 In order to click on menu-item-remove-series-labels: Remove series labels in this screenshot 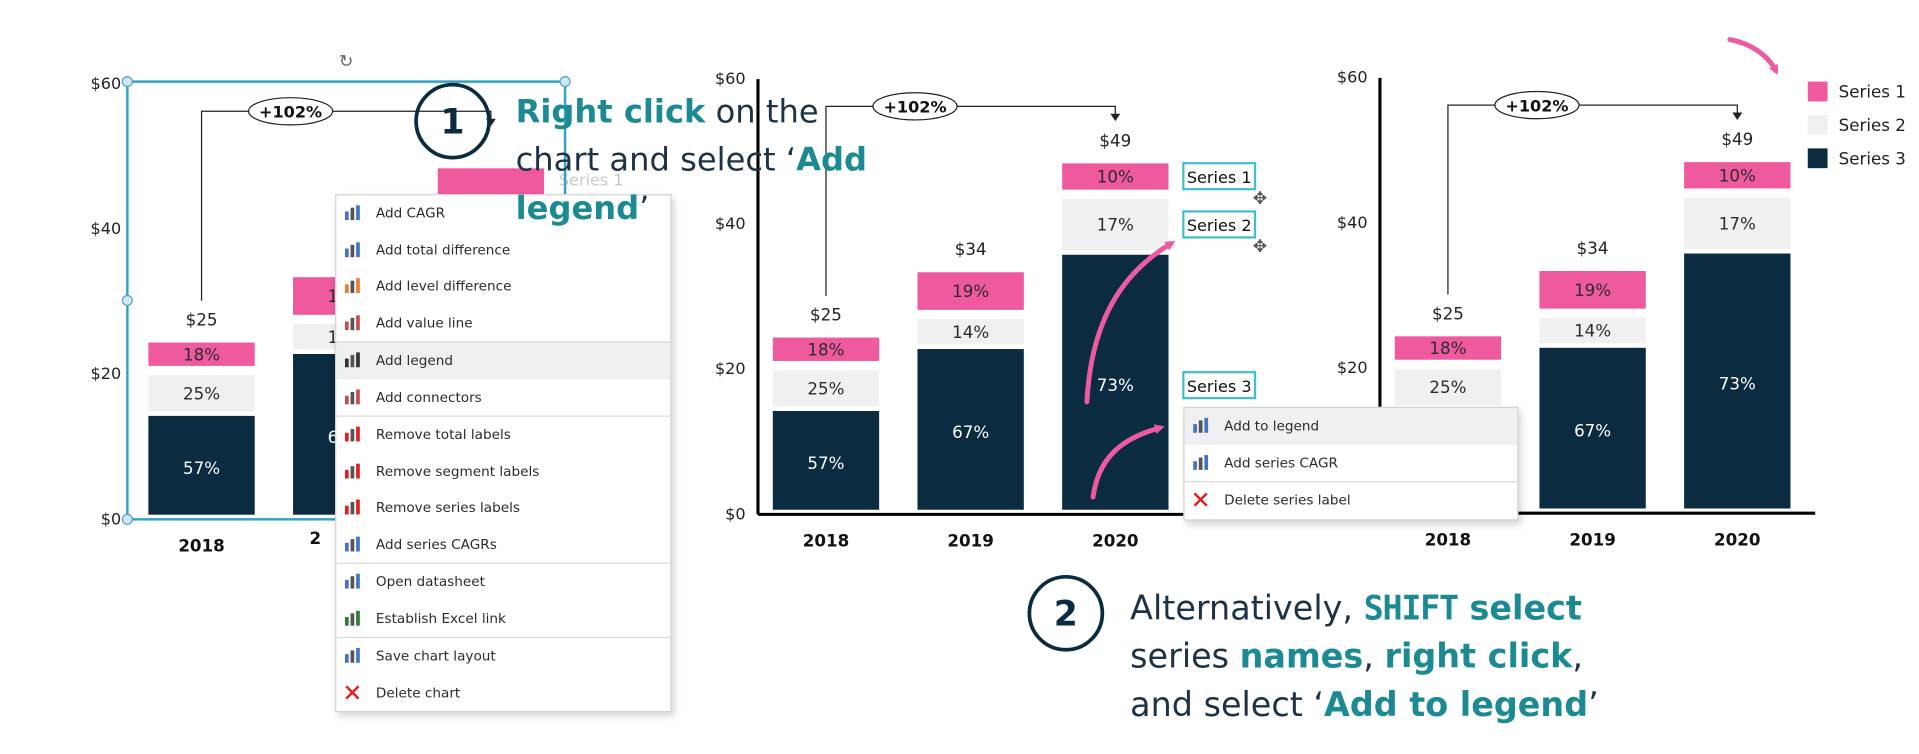, I will do `click(503, 508)`.